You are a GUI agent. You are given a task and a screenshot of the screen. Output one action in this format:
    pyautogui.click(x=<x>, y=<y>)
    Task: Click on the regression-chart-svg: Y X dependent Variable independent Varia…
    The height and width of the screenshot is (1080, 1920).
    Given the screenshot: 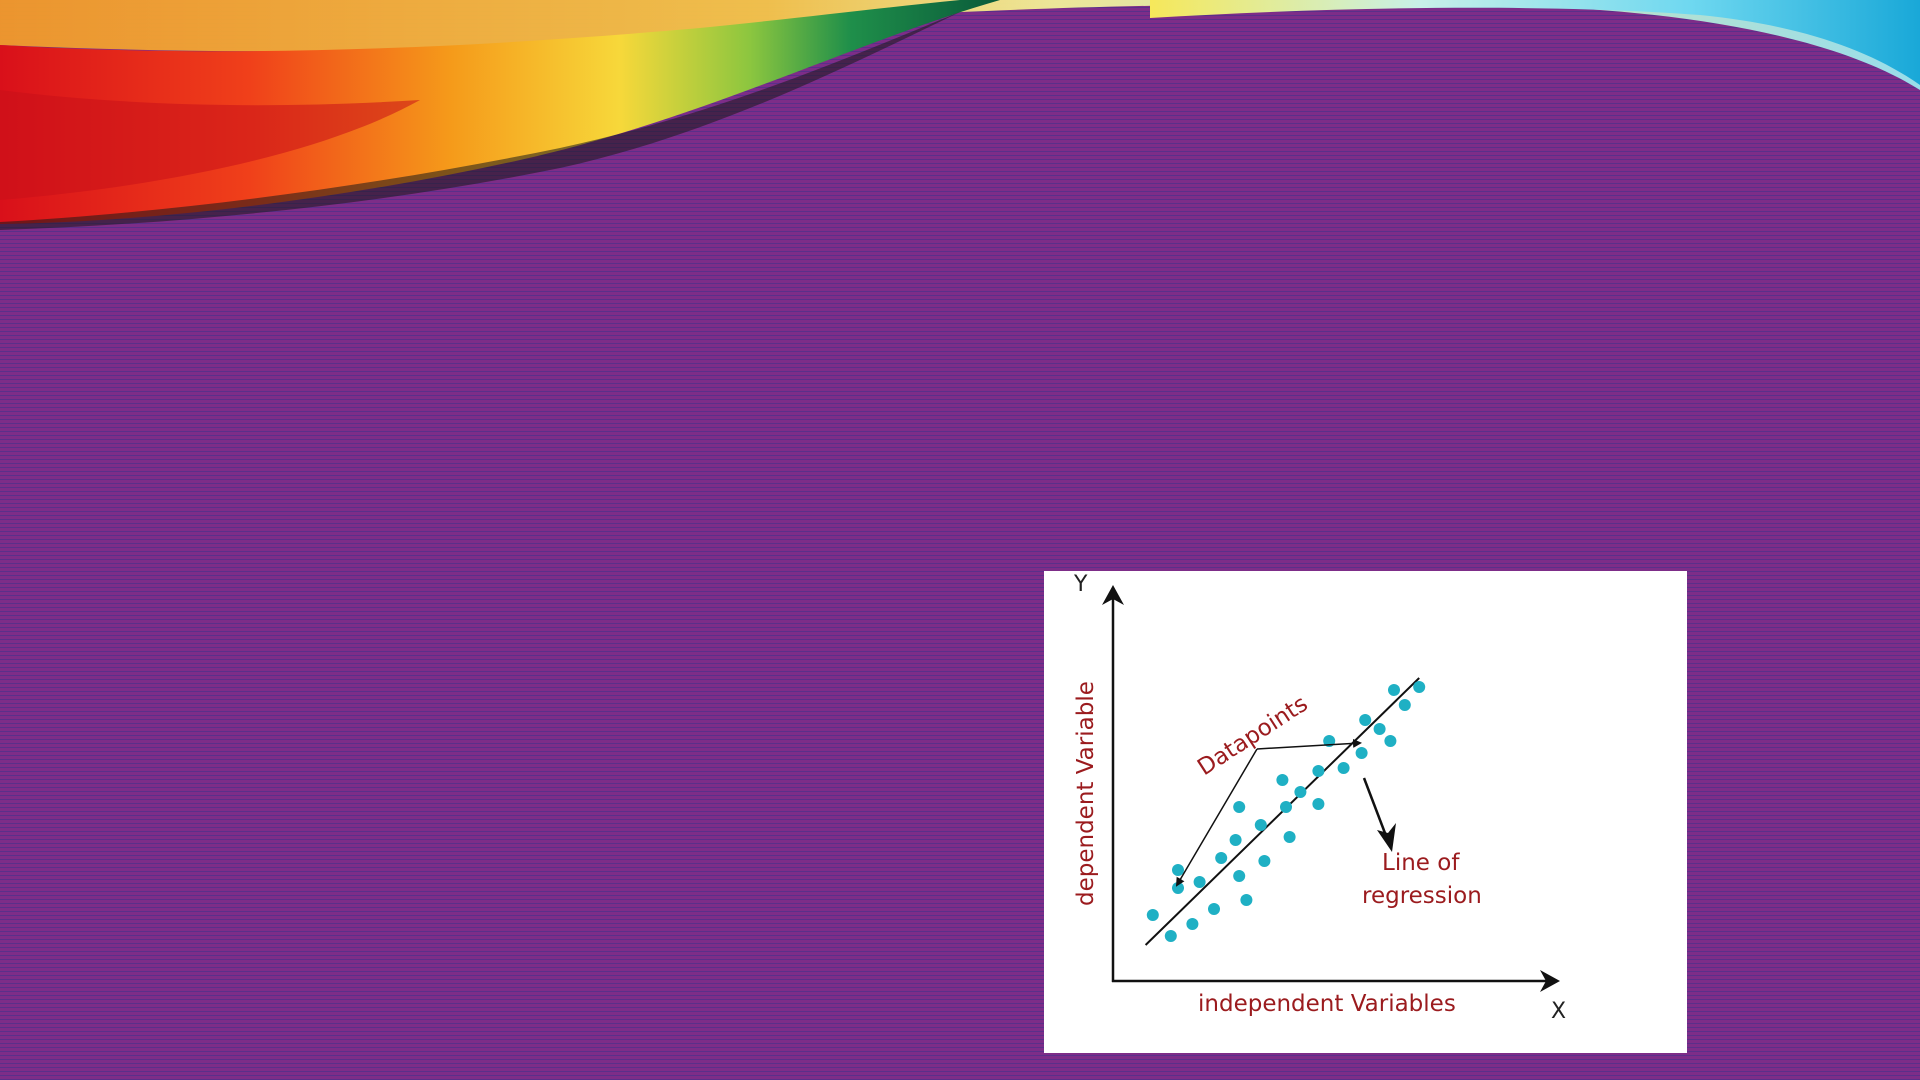 What is the action you would take?
    pyautogui.click(x=1319, y=798)
    